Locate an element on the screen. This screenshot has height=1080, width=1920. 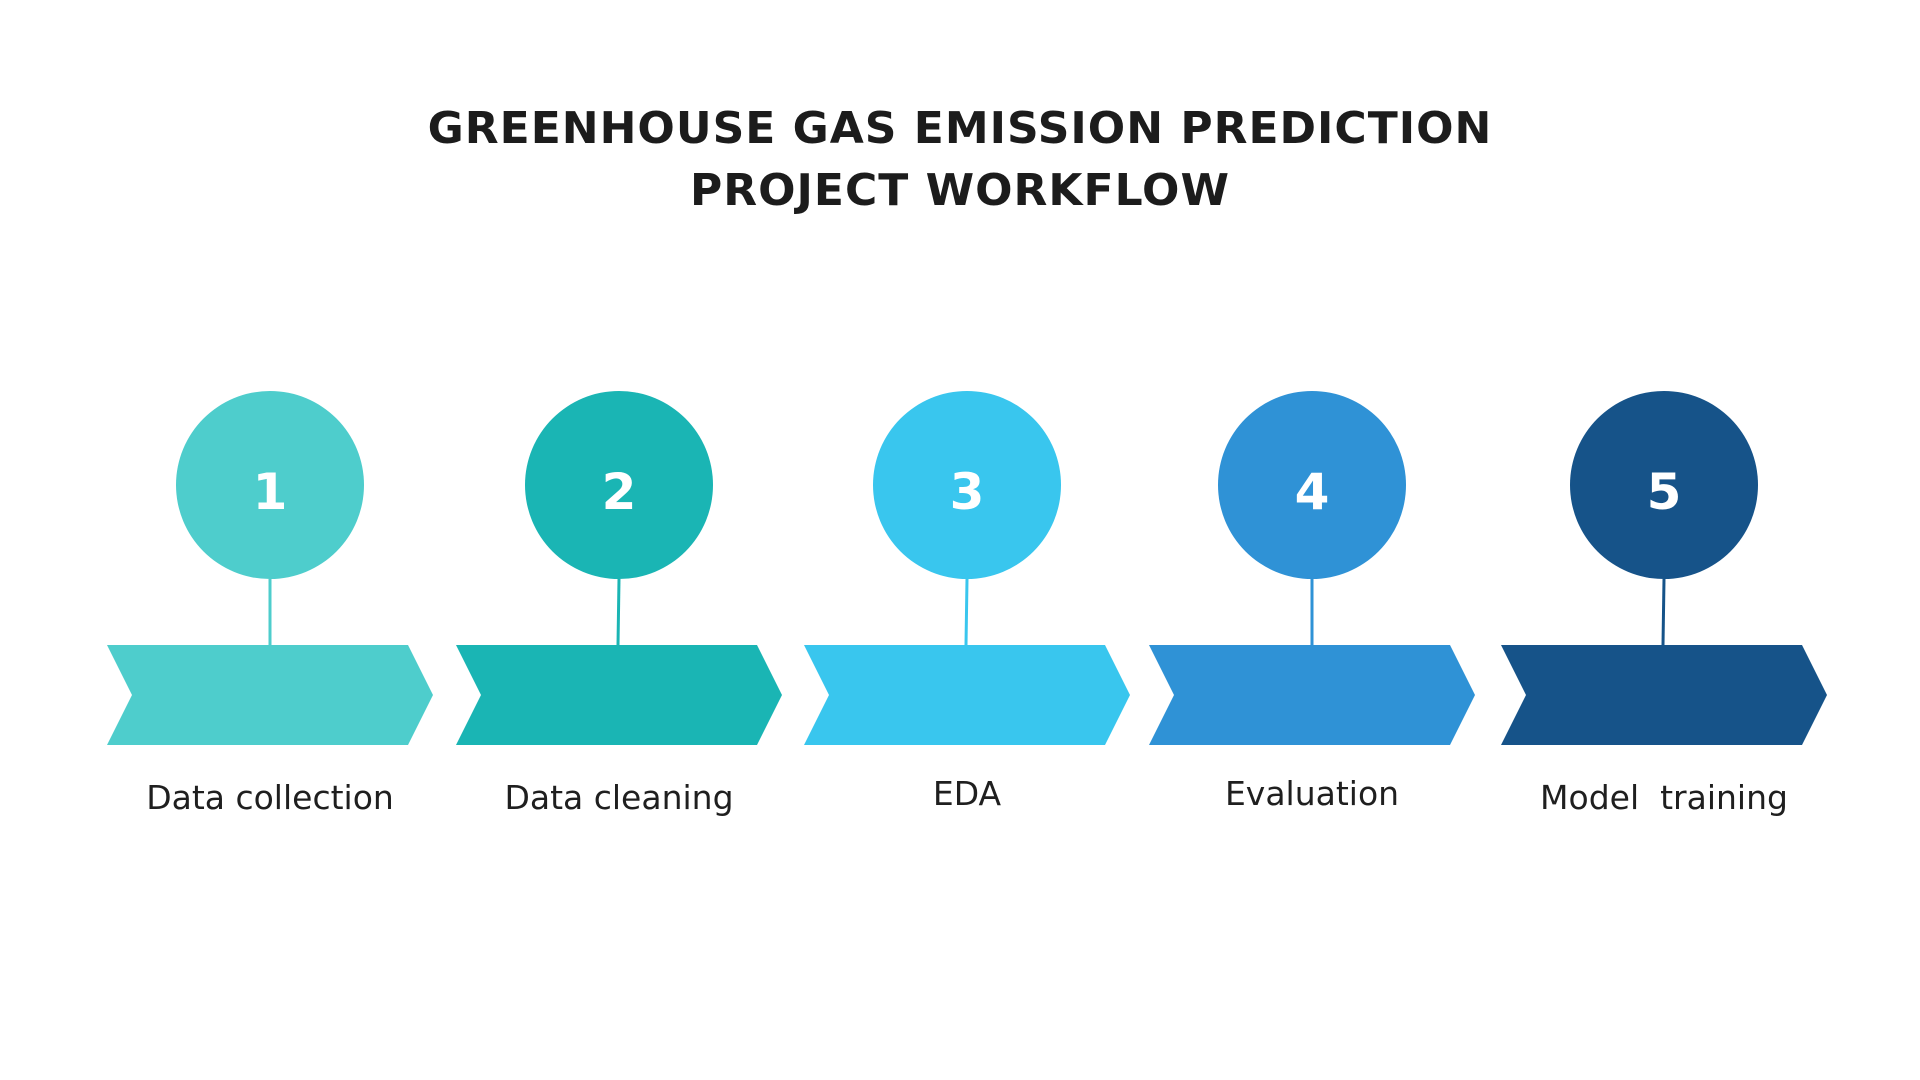
step-2-label: Data cleaning is located at coordinates (619, 797).